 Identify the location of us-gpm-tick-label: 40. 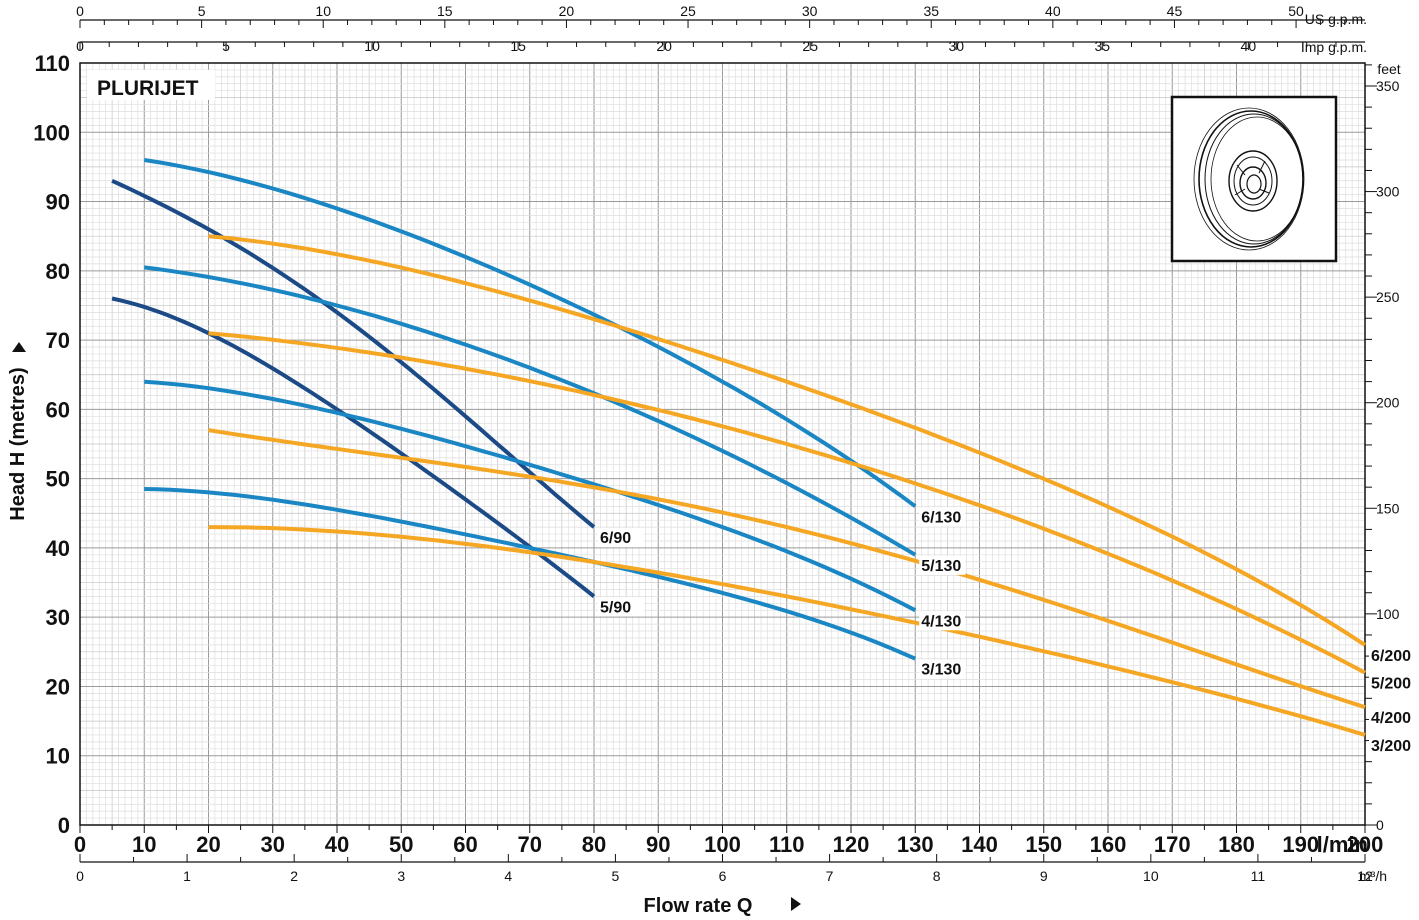
(1053, 11).